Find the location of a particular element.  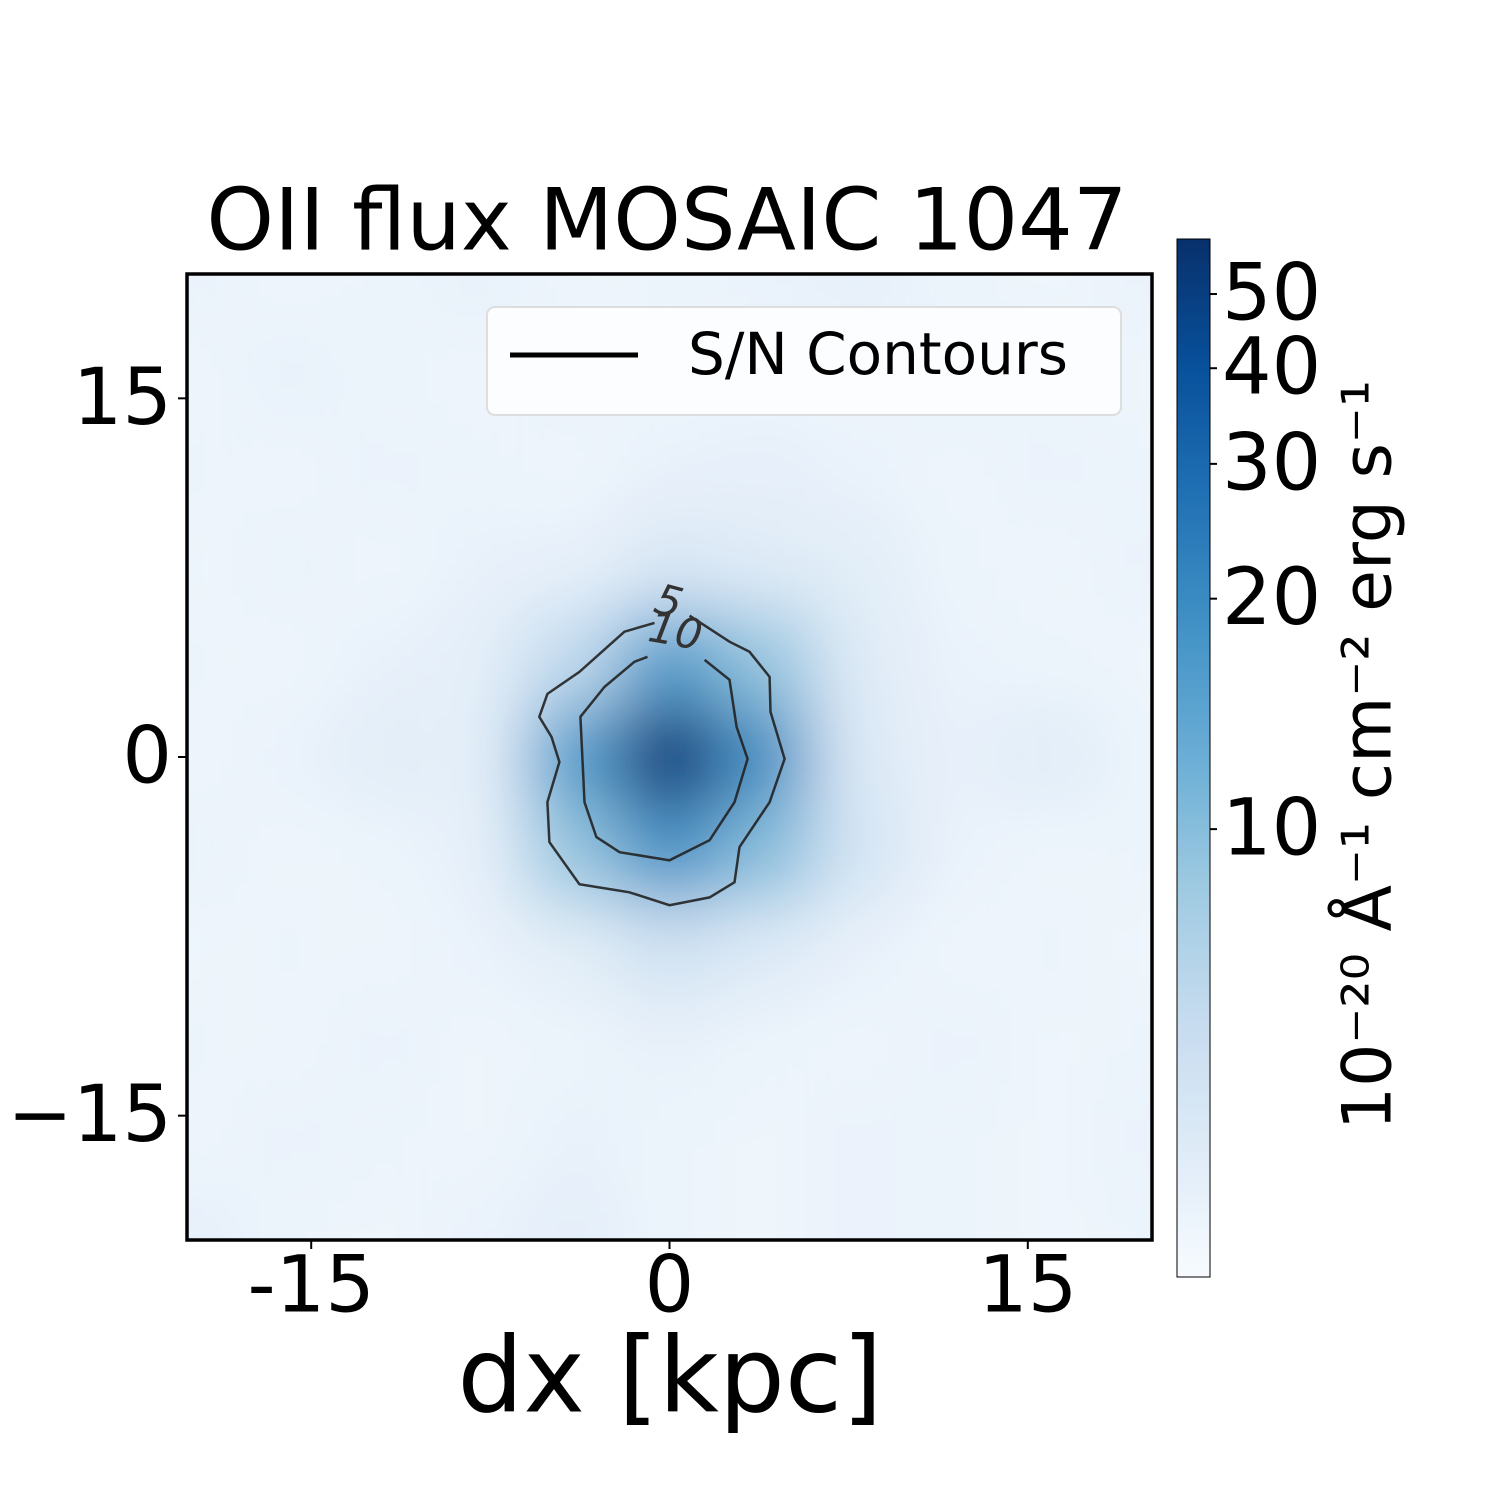

colorbar-tick-label: 10 is located at coordinates (1271, 829).